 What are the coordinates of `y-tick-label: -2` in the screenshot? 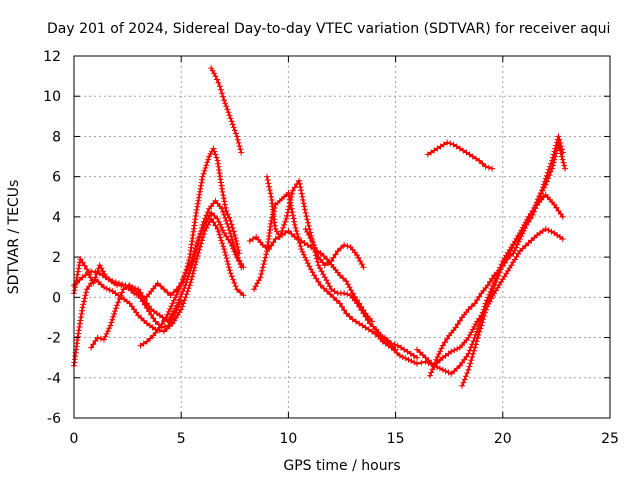 It's located at (54, 339).